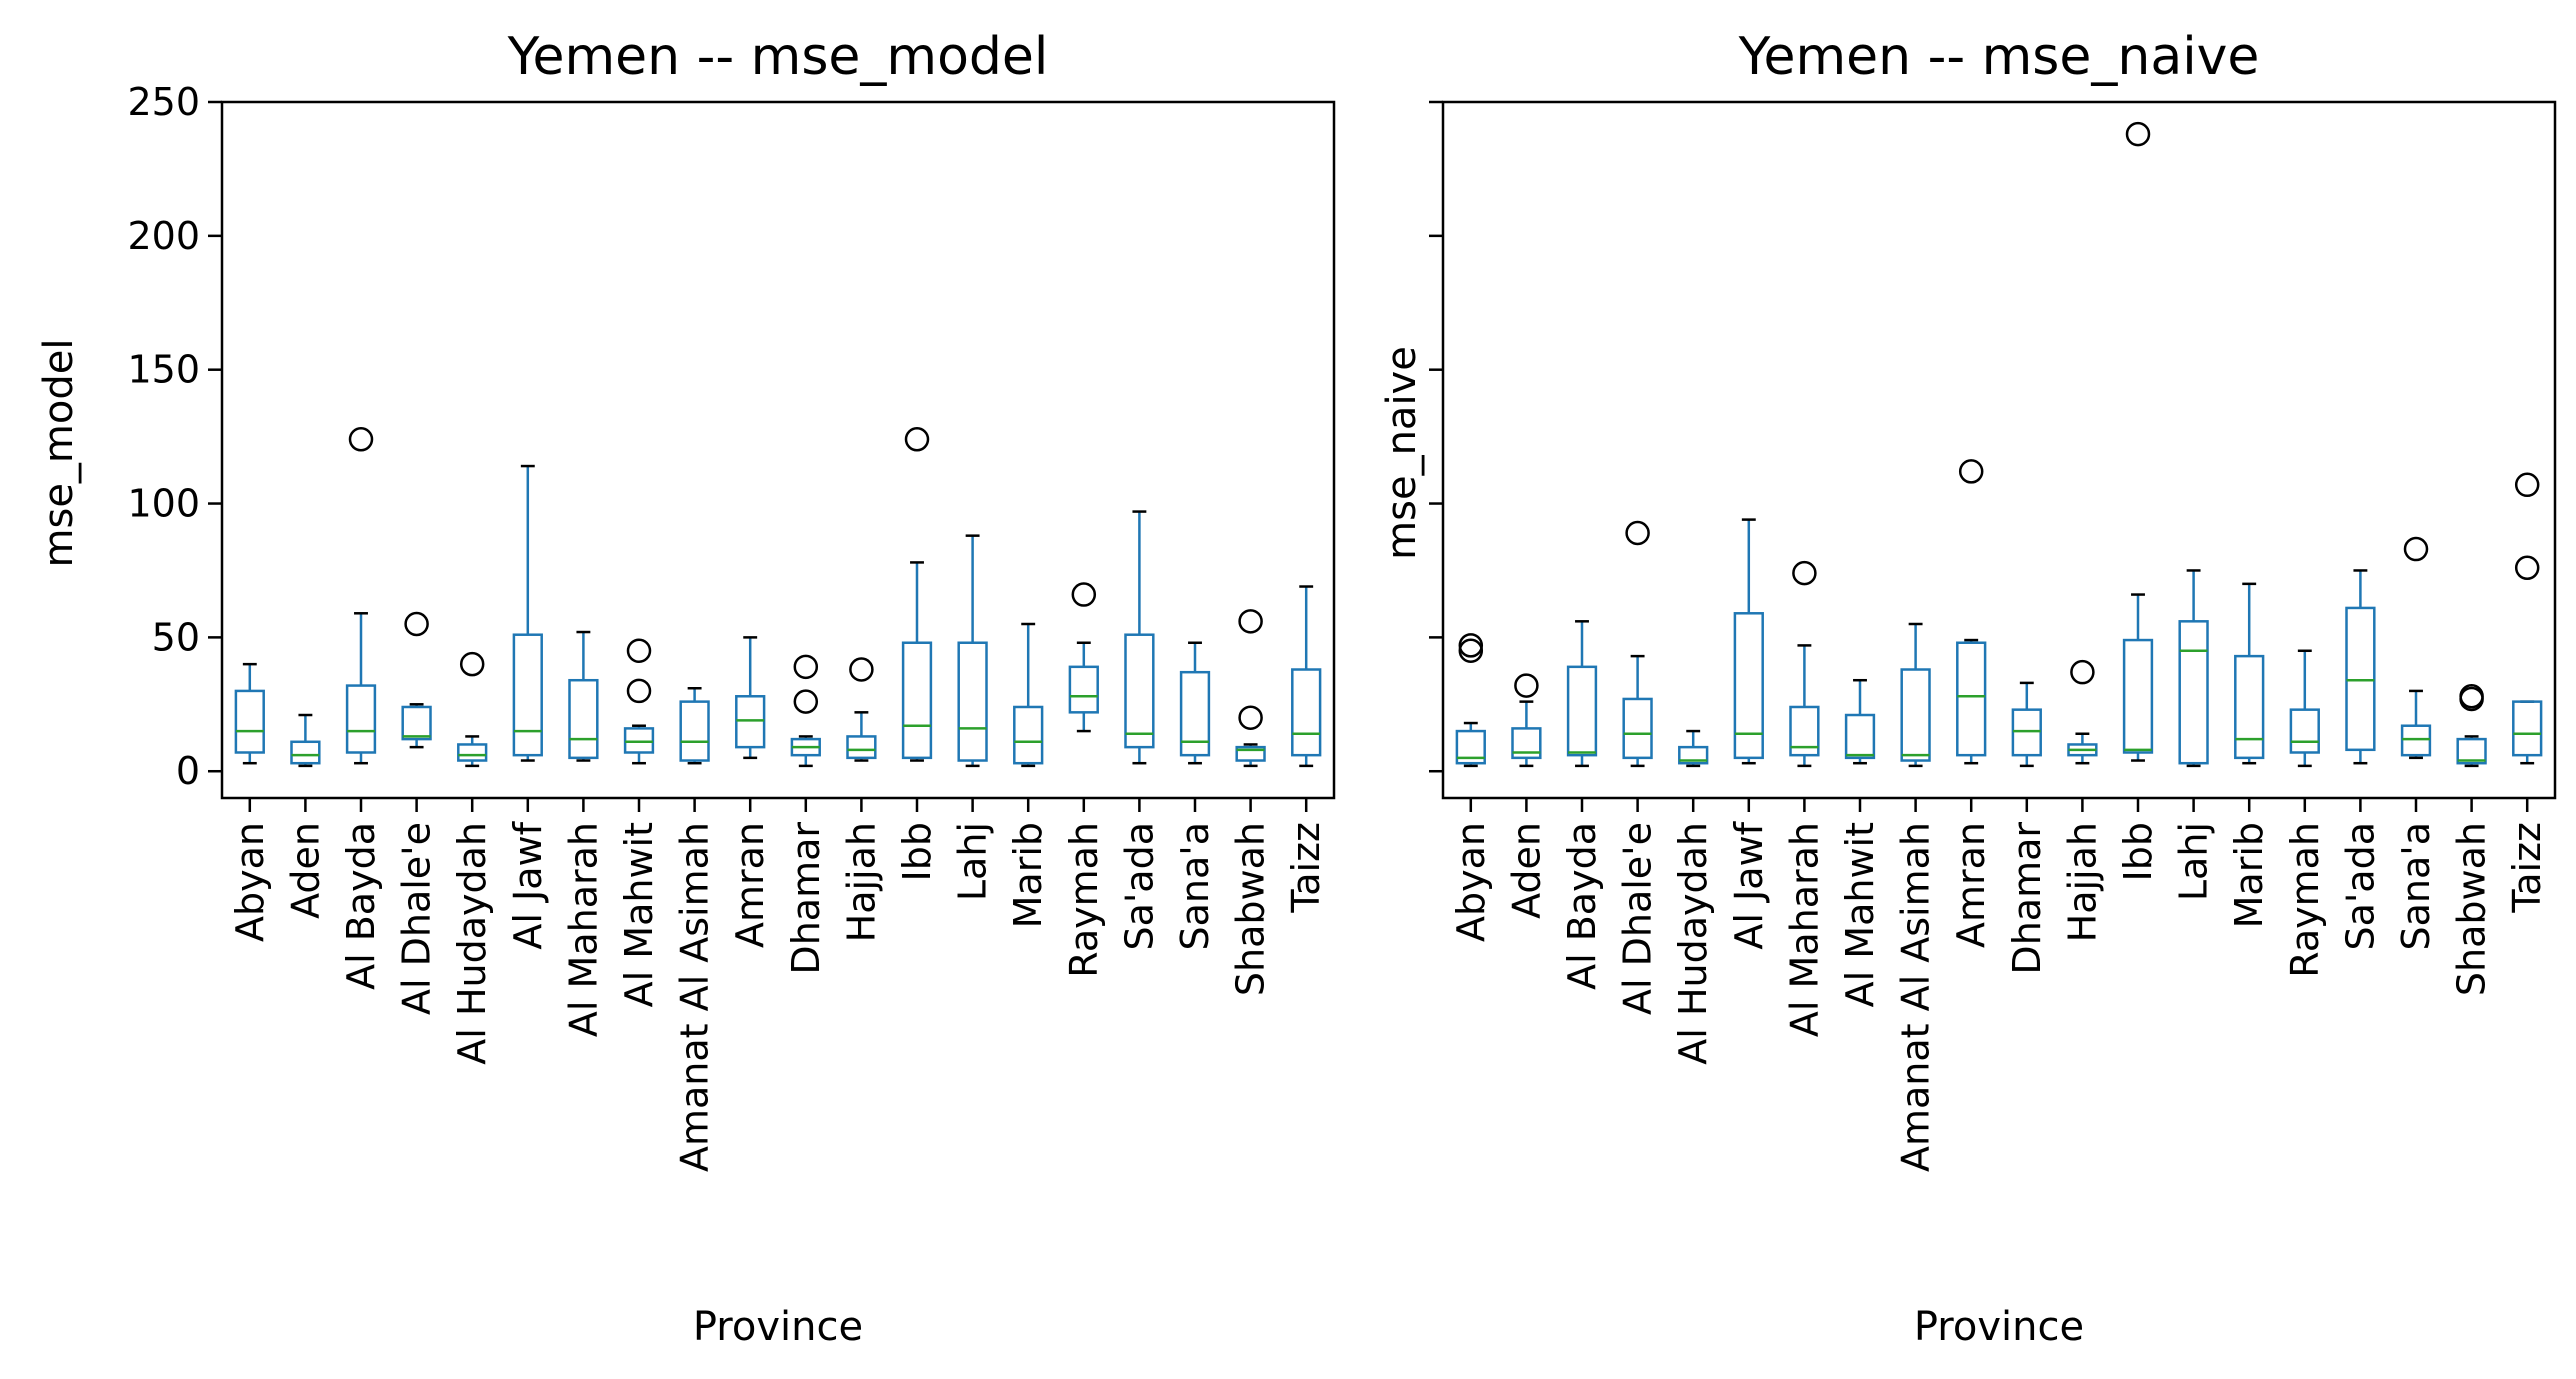 This screenshot has width=2576, height=1379. I want to click on box-raymah, so click(1083, 657).